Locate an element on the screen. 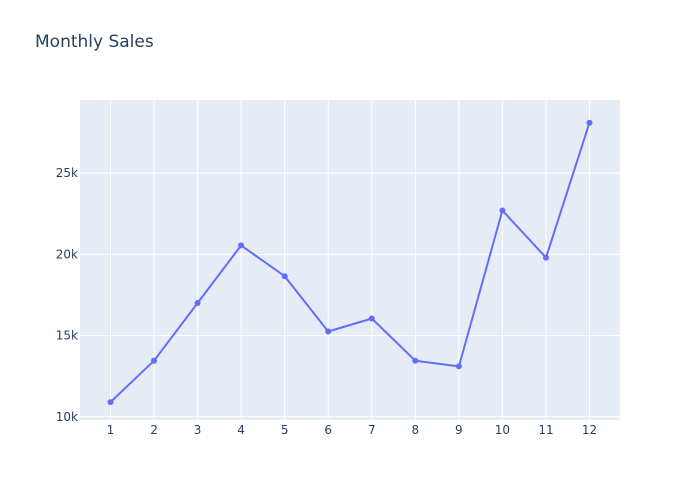 This screenshot has height=500, width=700. x-tick-label: 11 is located at coordinates (545, 430).